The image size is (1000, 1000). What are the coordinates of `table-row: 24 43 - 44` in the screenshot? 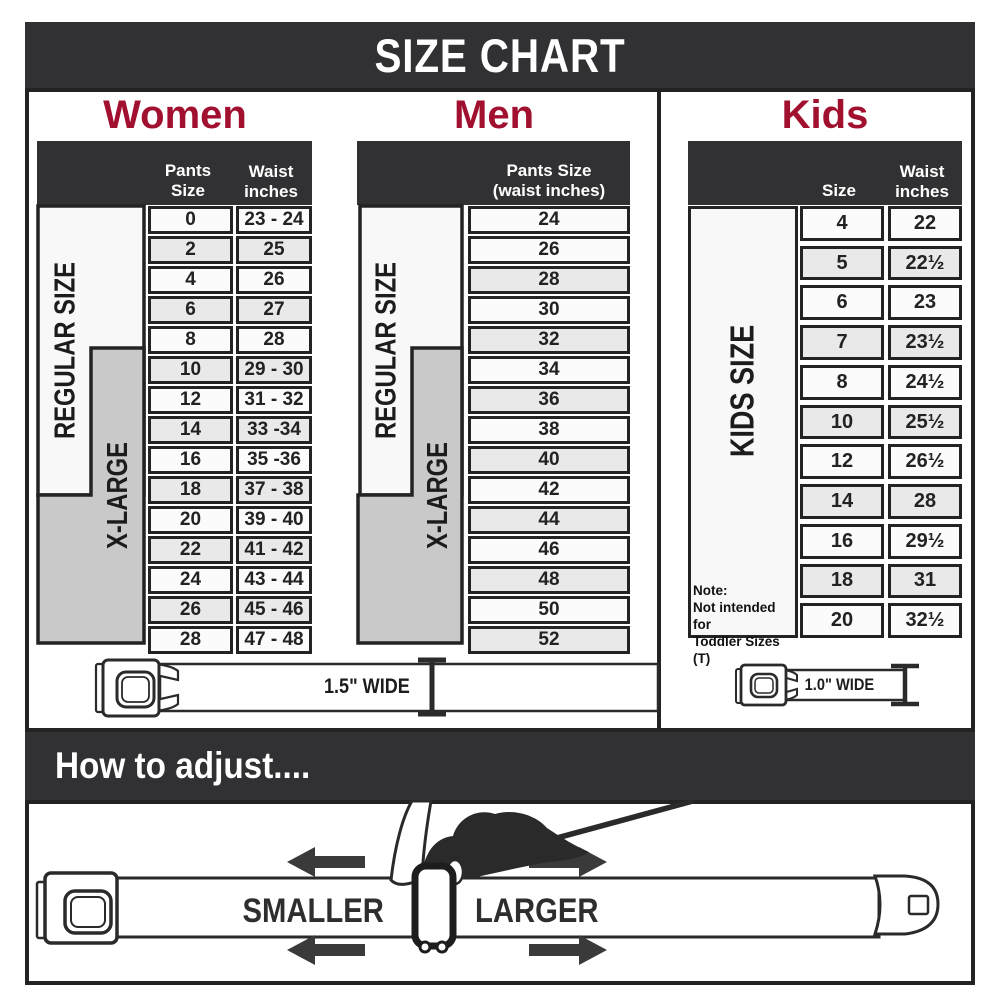 It's located at (230, 580).